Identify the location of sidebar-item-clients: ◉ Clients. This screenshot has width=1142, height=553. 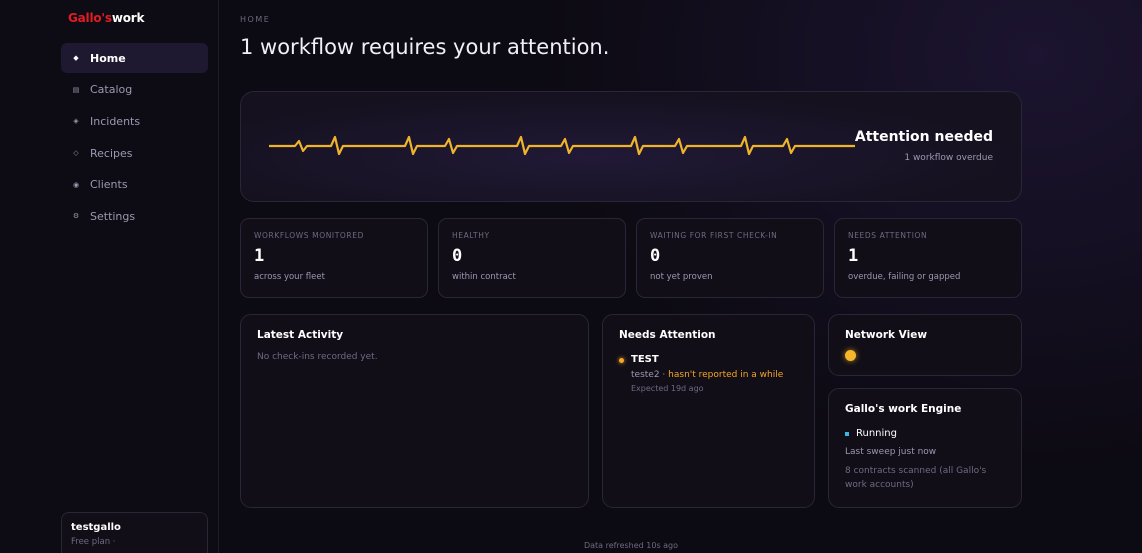
(134, 185).